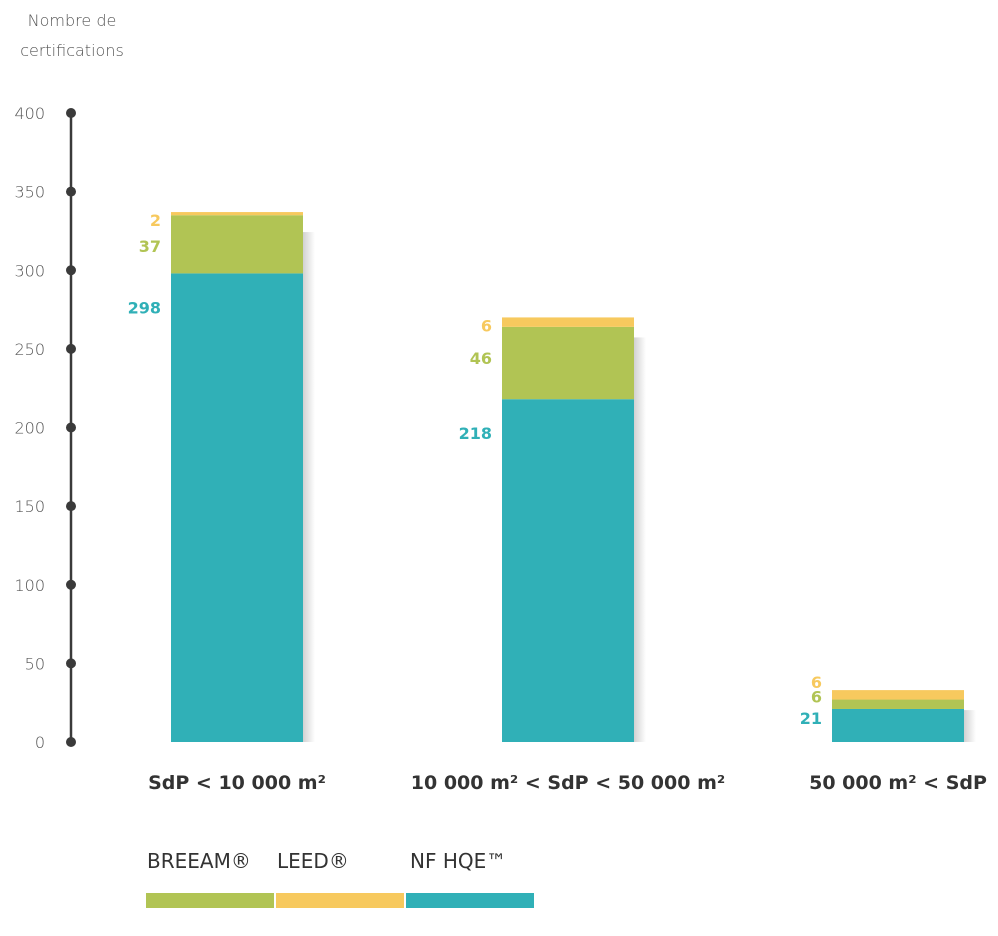 This screenshot has width=998, height=936. I want to click on y-axis-title-line-1: Nombre de, so click(72, 20).